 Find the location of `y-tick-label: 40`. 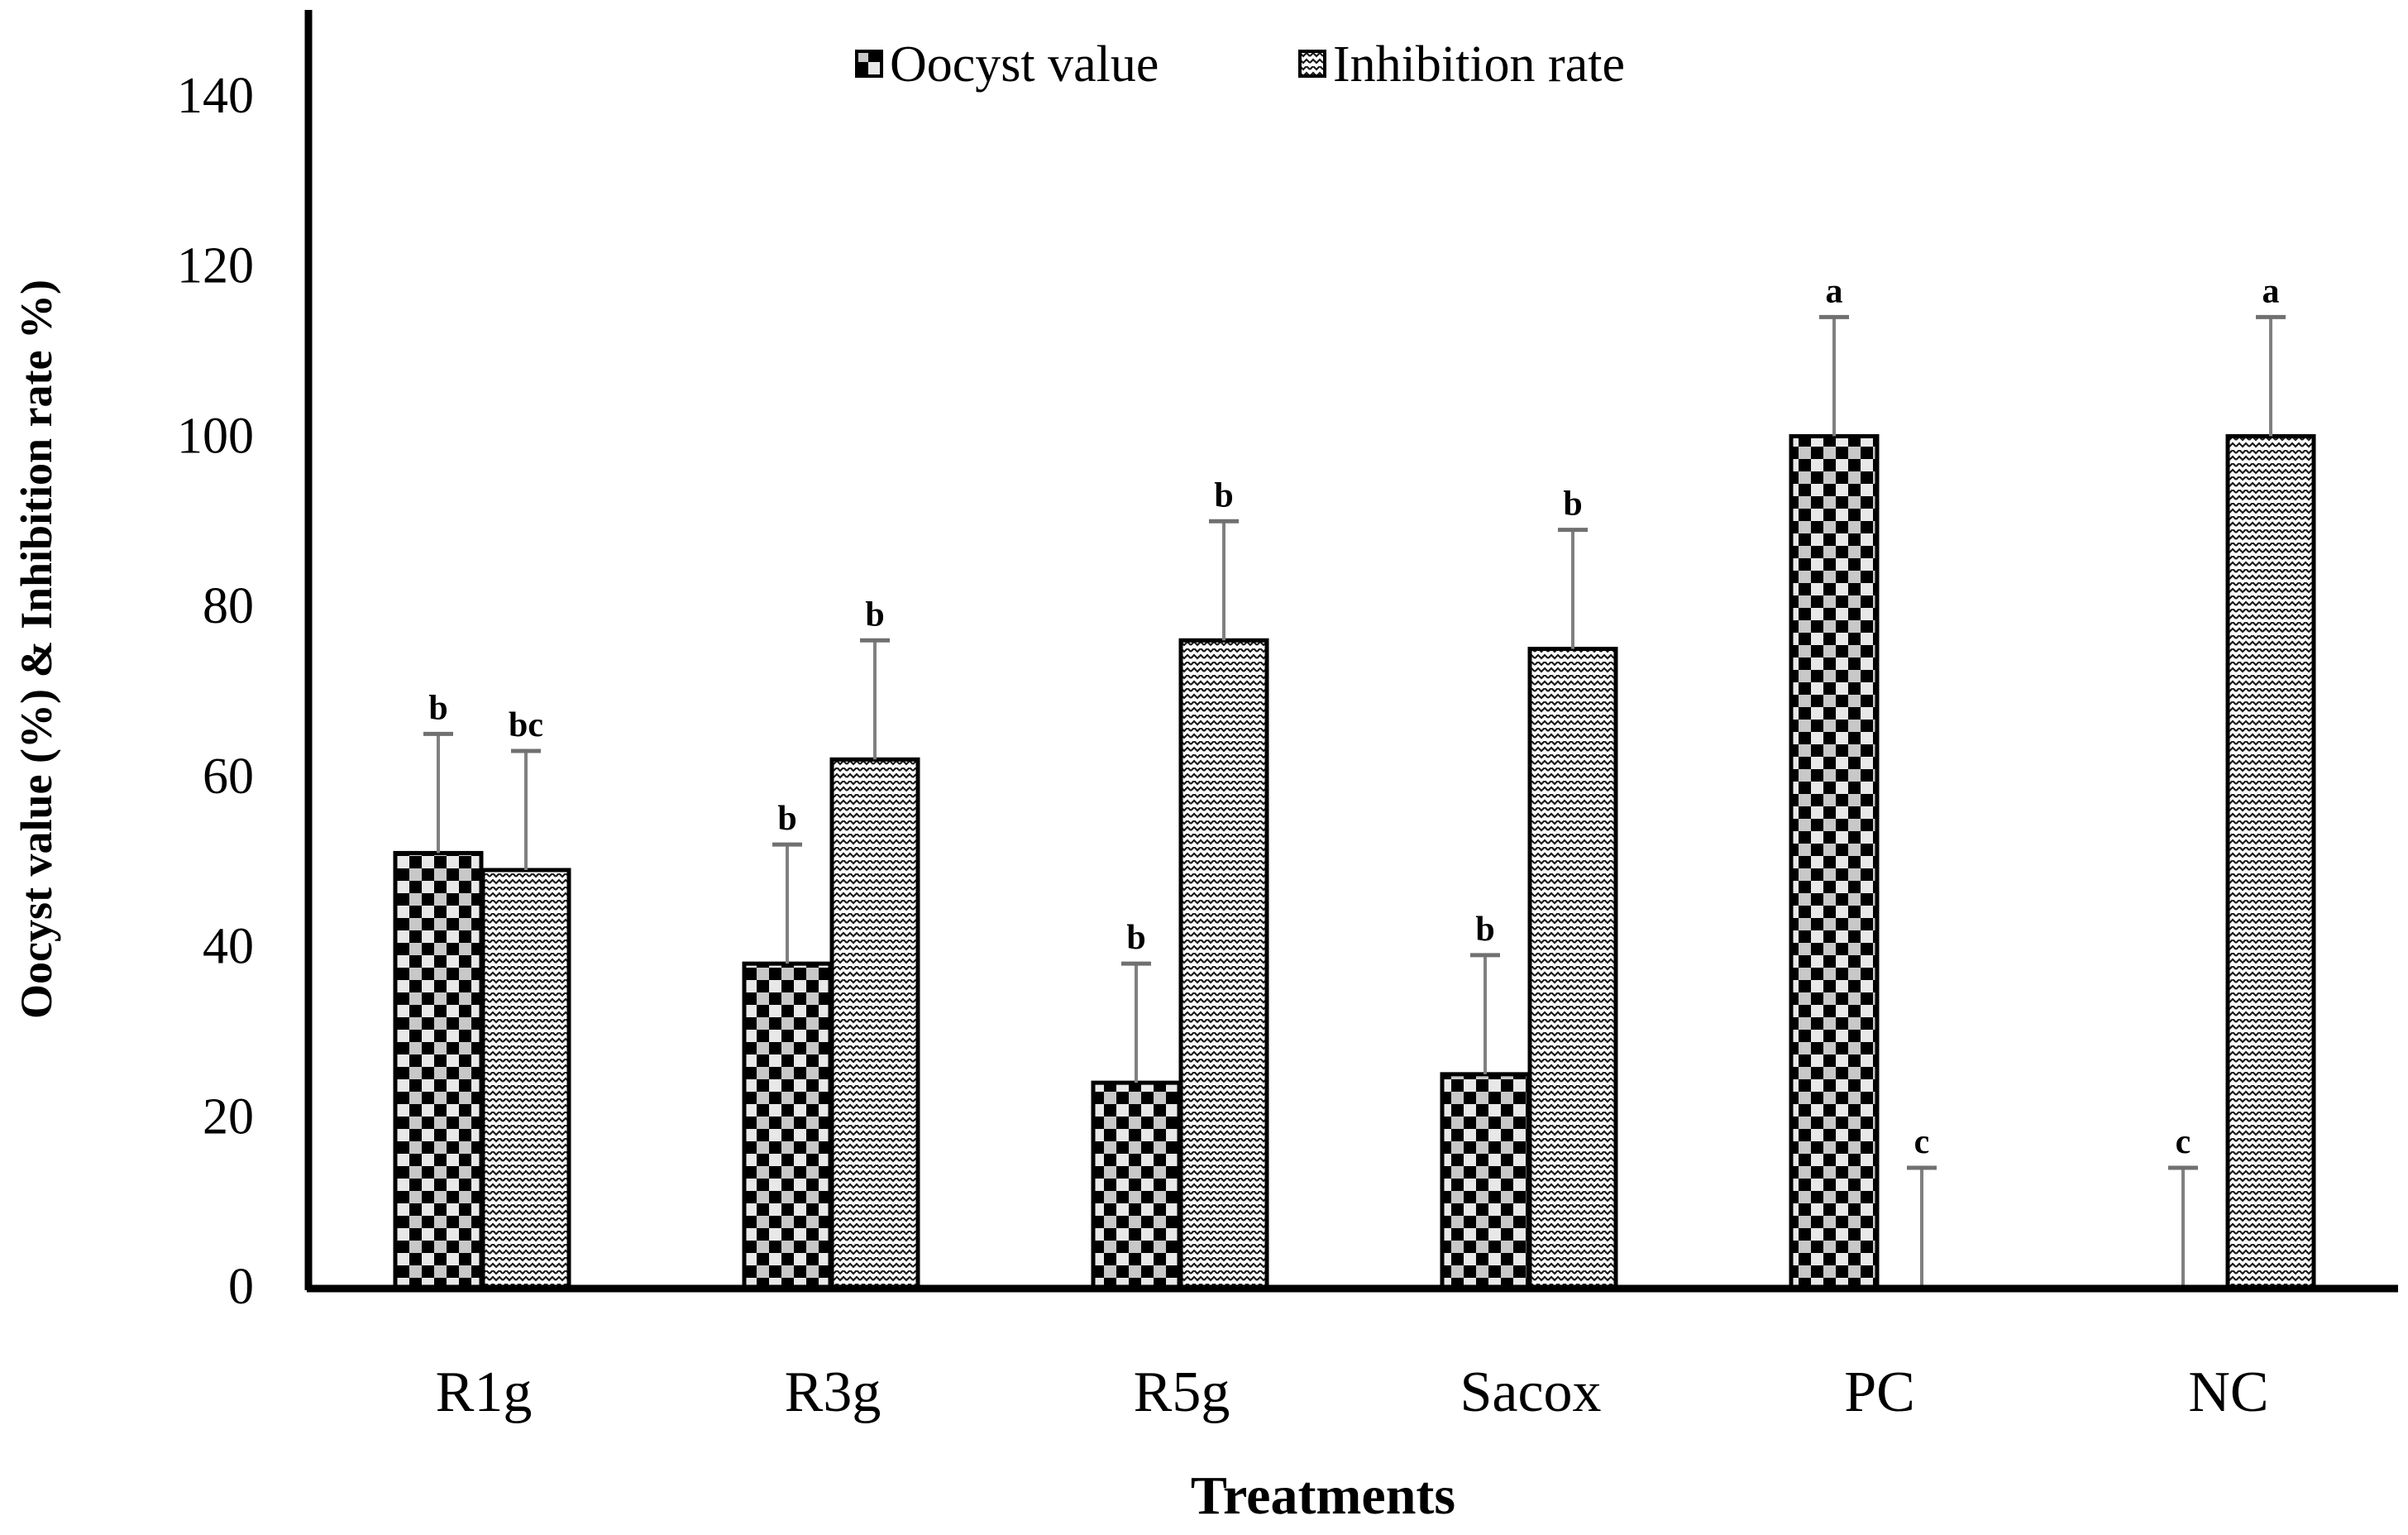

y-tick-label: 40 is located at coordinates (228, 947).